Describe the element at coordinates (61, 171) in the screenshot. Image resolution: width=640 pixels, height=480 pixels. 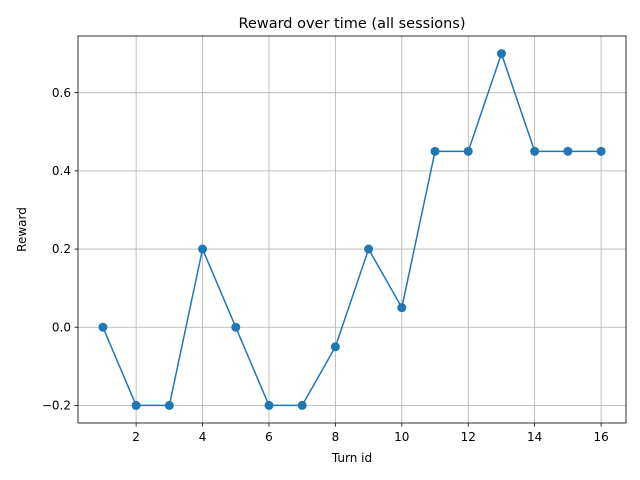
I see `y-tick-label: 0.4` at that location.